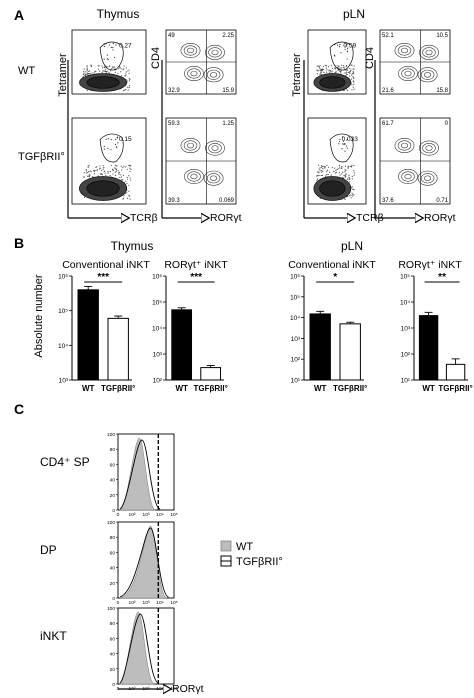  I want to click on quadrant-ll: 37.6, so click(388, 201).